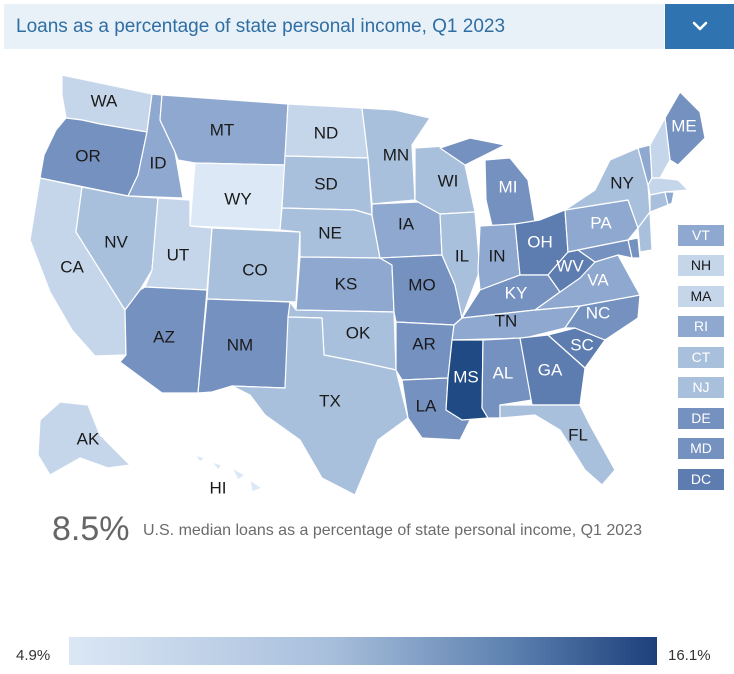 This screenshot has height=674, width=734. Describe the element at coordinates (552, 370) in the screenshot. I see `state-GA` at that location.